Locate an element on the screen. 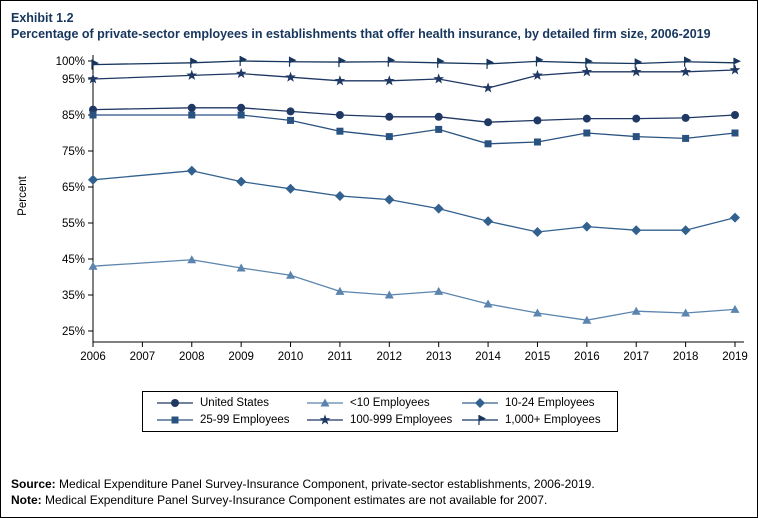 This screenshot has width=758, height=518. series-25-99-employees is located at coordinates (414, 129).